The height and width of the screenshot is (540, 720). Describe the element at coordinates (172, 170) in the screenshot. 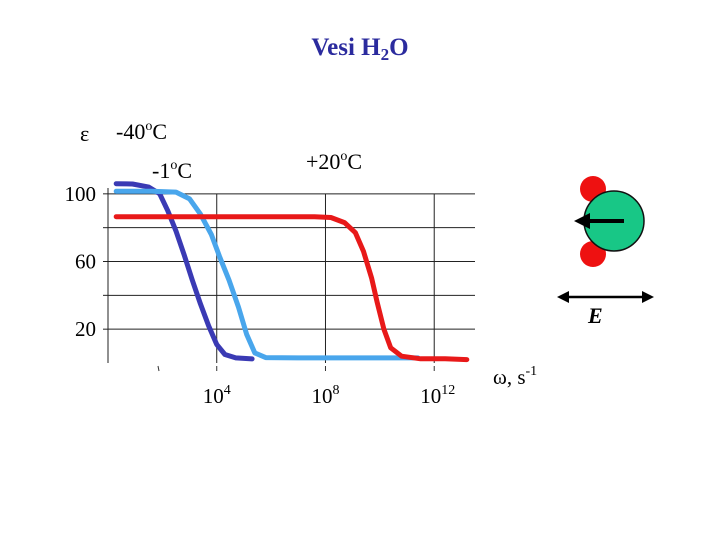

I see `series-label: -1oC` at that location.